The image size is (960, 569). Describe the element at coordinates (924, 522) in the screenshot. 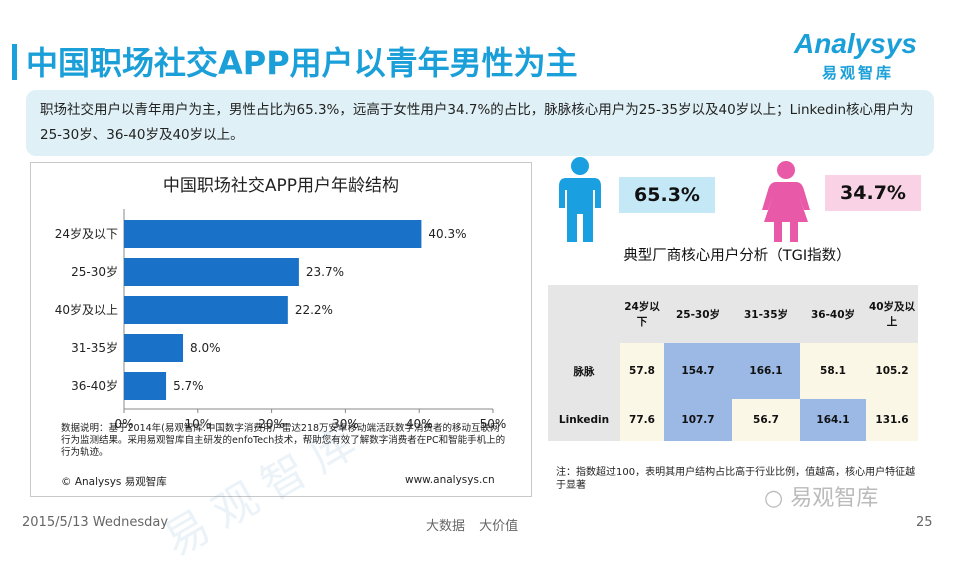

I see `page-number: 25` at that location.